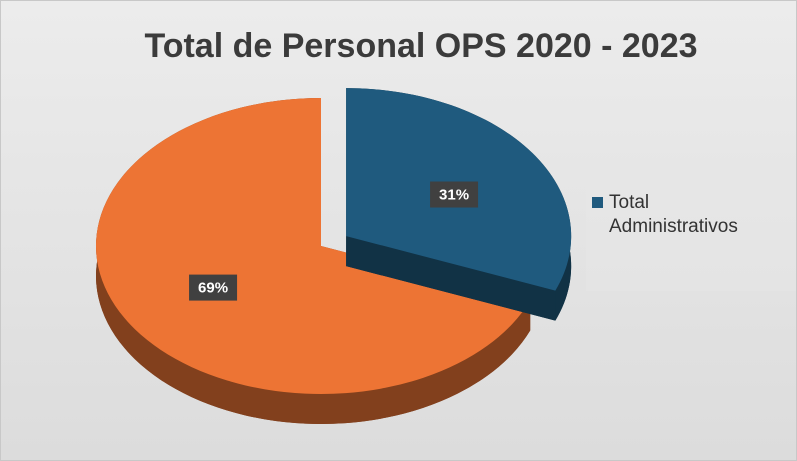 The image size is (797, 461). What do you see at coordinates (420, 46) in the screenshot?
I see `chart-title: Total de Personal OPS 2020 - 2023` at bounding box center [420, 46].